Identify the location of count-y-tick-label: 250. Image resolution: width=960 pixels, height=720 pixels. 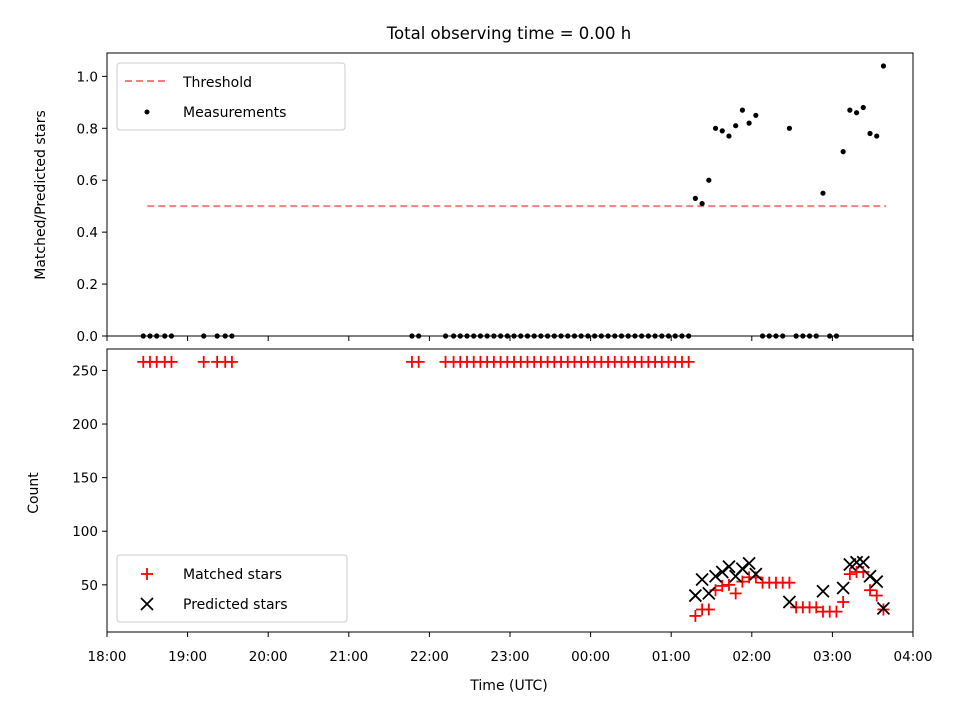
(85, 371).